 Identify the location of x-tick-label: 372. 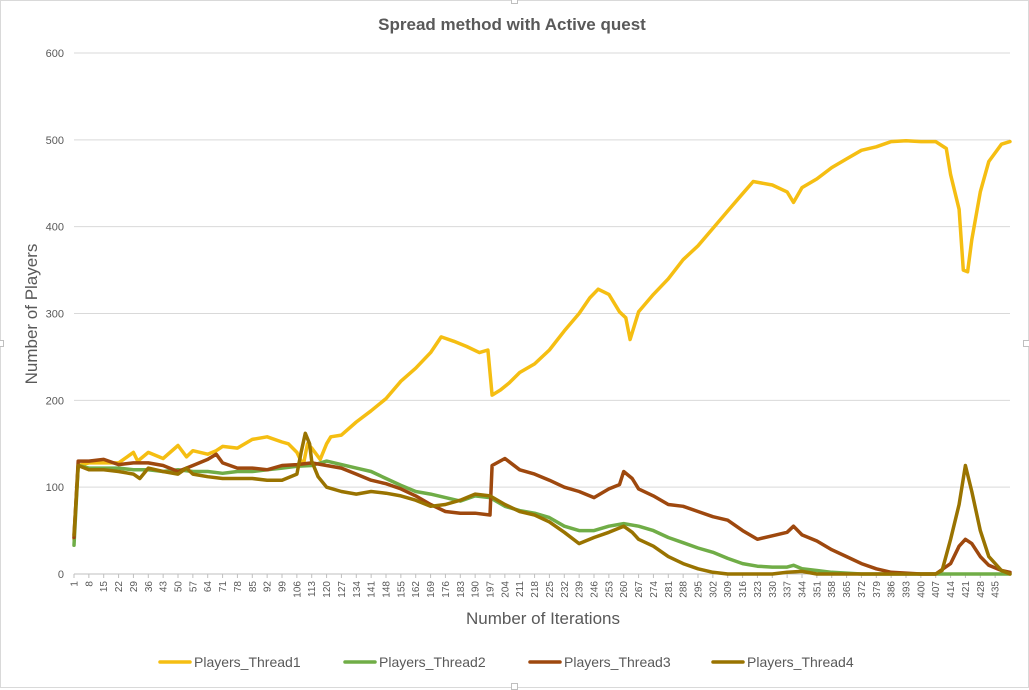
(862, 589).